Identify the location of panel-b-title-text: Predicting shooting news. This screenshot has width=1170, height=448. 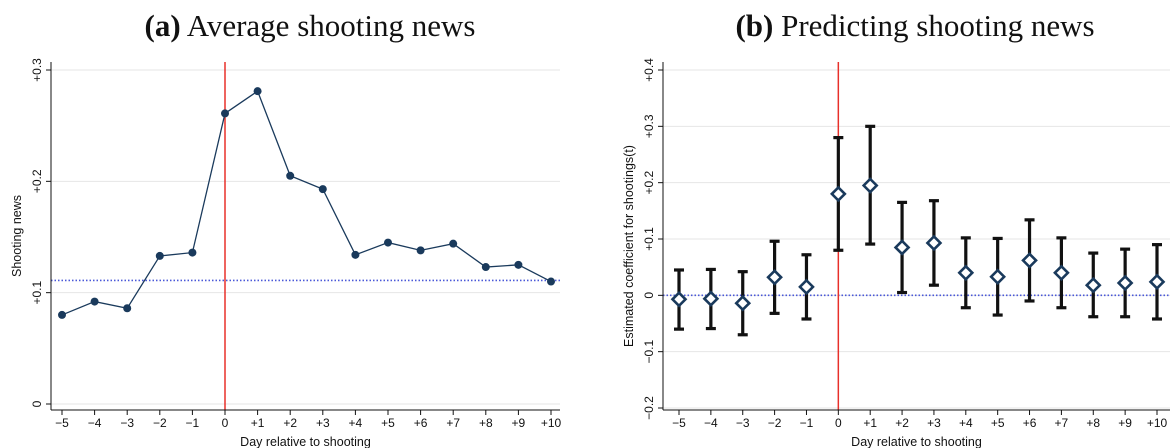
(938, 25).